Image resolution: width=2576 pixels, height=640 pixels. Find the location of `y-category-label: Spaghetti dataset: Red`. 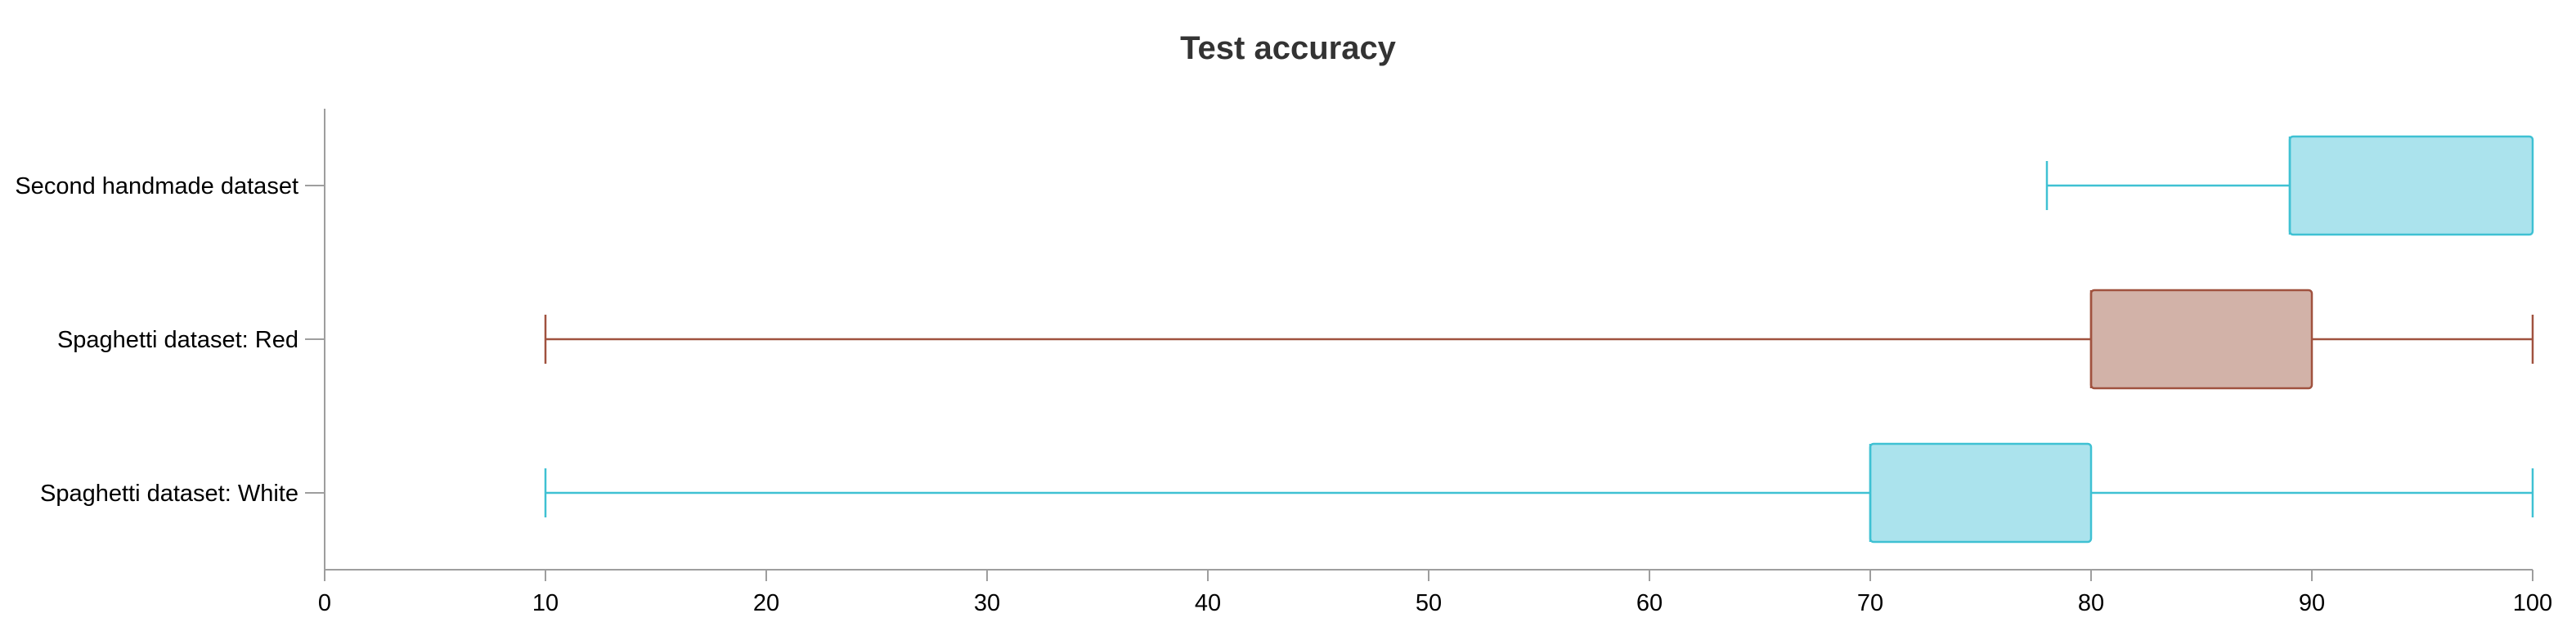

y-category-label: Spaghetti dataset: Red is located at coordinates (177, 340).